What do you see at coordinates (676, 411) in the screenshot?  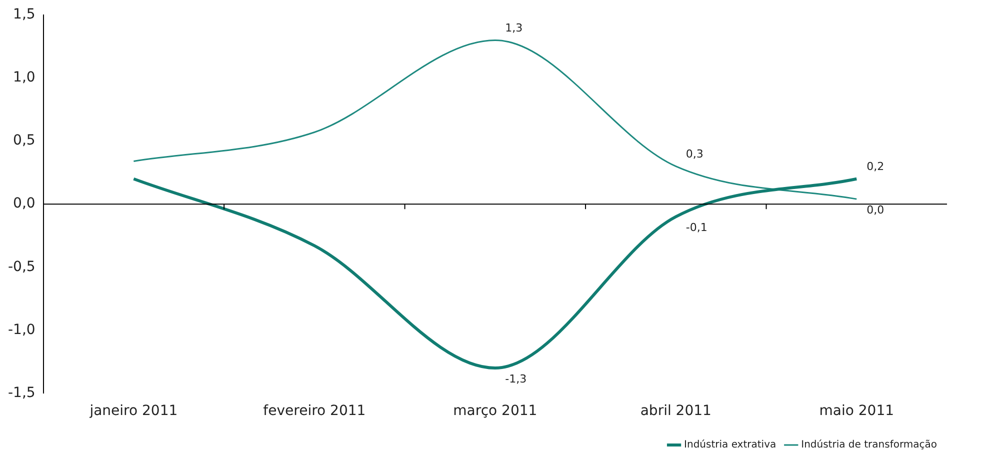 I see `x-tick-label: abril 2011` at bounding box center [676, 411].